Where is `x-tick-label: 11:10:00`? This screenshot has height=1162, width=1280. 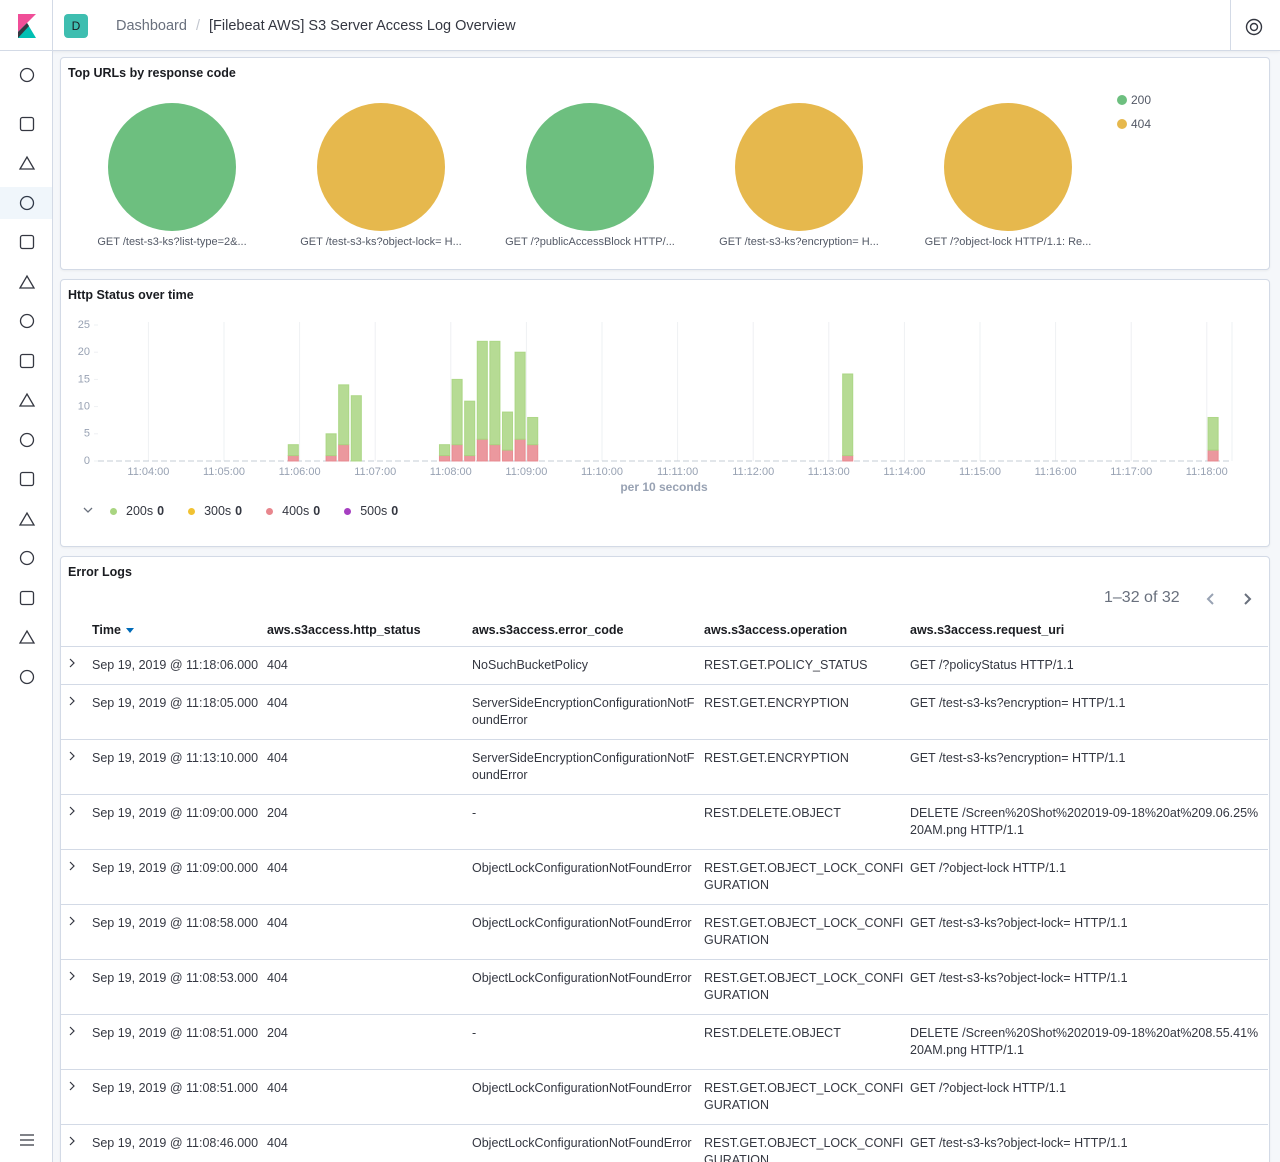
x-tick-label: 11:10:00 is located at coordinates (602, 472).